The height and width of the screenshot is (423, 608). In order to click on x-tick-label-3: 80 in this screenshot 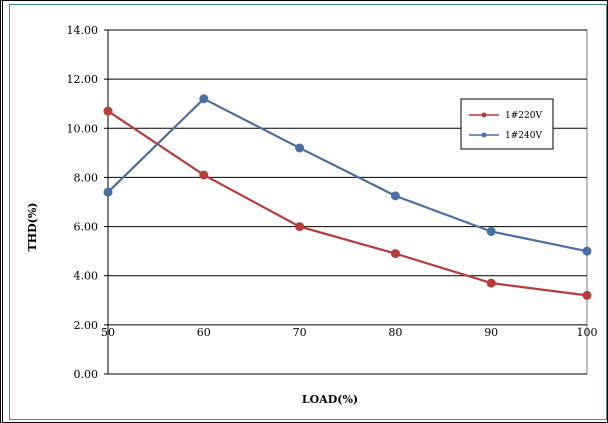, I will do `click(395, 332)`.